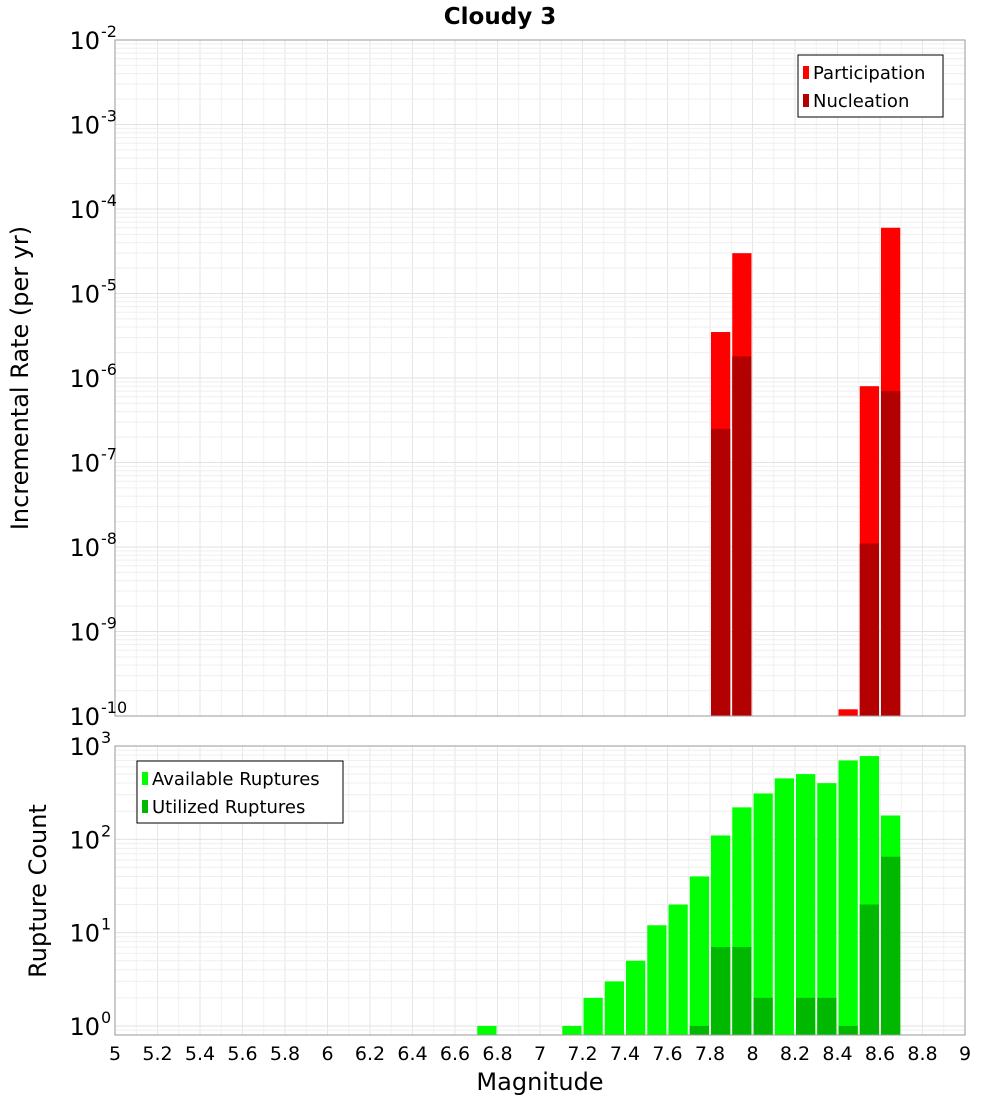 Image resolution: width=1000 pixels, height=1104 pixels. What do you see at coordinates (157, 1054) in the screenshot?
I see `x-tick-label: 5.2` at bounding box center [157, 1054].